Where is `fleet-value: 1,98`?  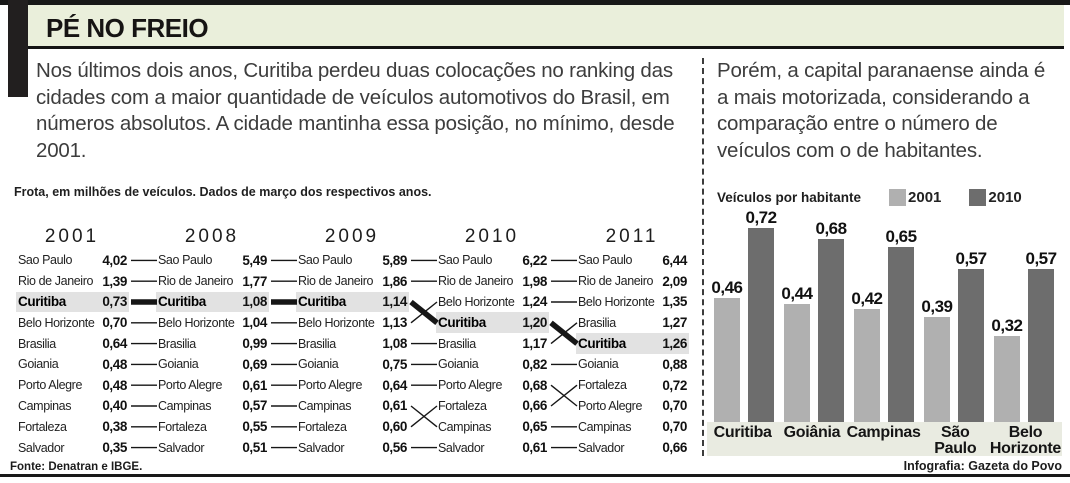 fleet-value: 1,98 is located at coordinates (534, 281).